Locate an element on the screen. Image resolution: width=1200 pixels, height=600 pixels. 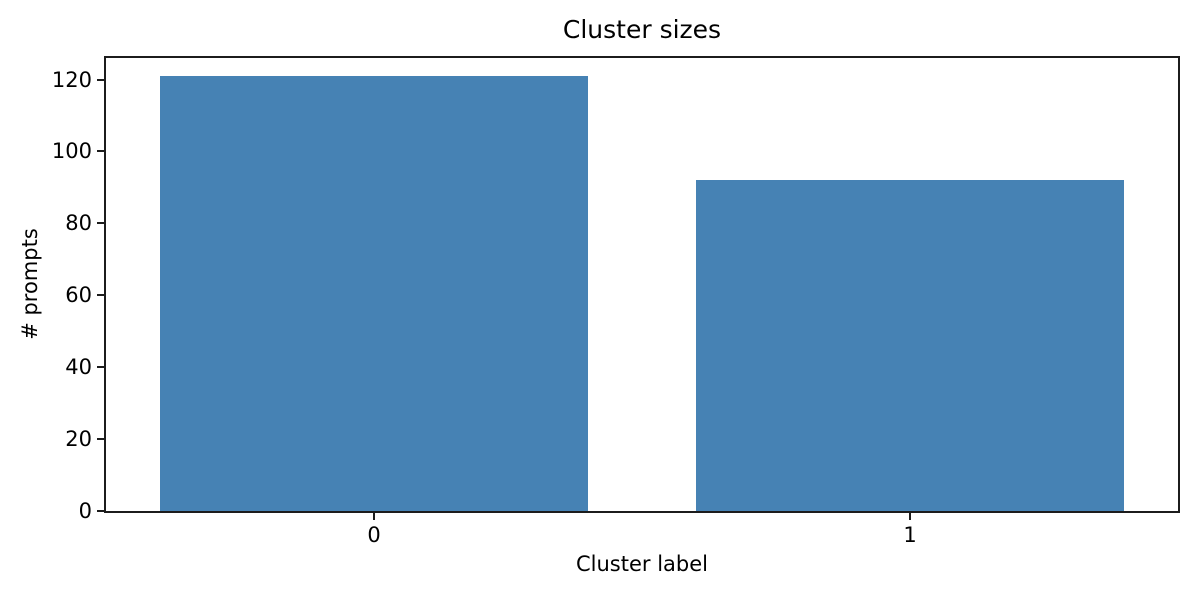
y-tick-label: 20 is located at coordinates (78, 439).